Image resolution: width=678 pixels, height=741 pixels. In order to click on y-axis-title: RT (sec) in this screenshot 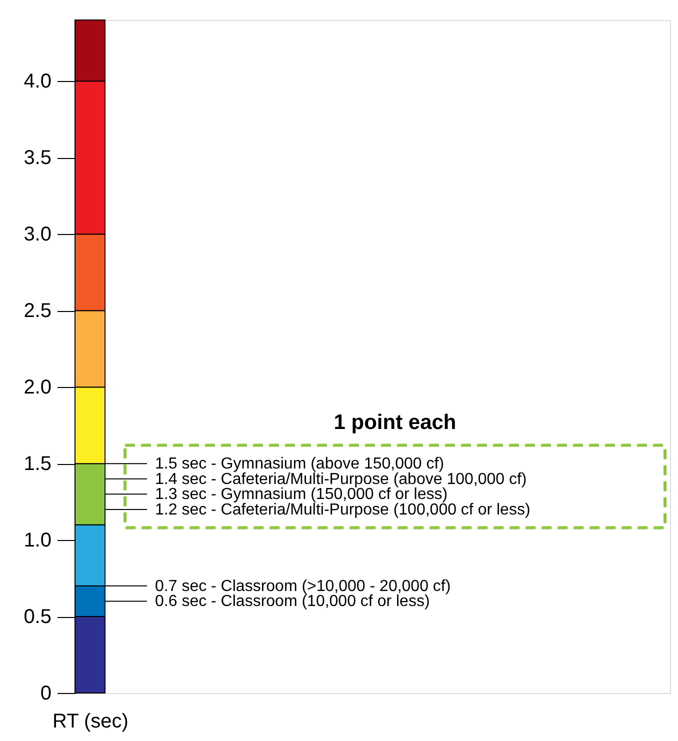, I will do `click(90, 721)`.